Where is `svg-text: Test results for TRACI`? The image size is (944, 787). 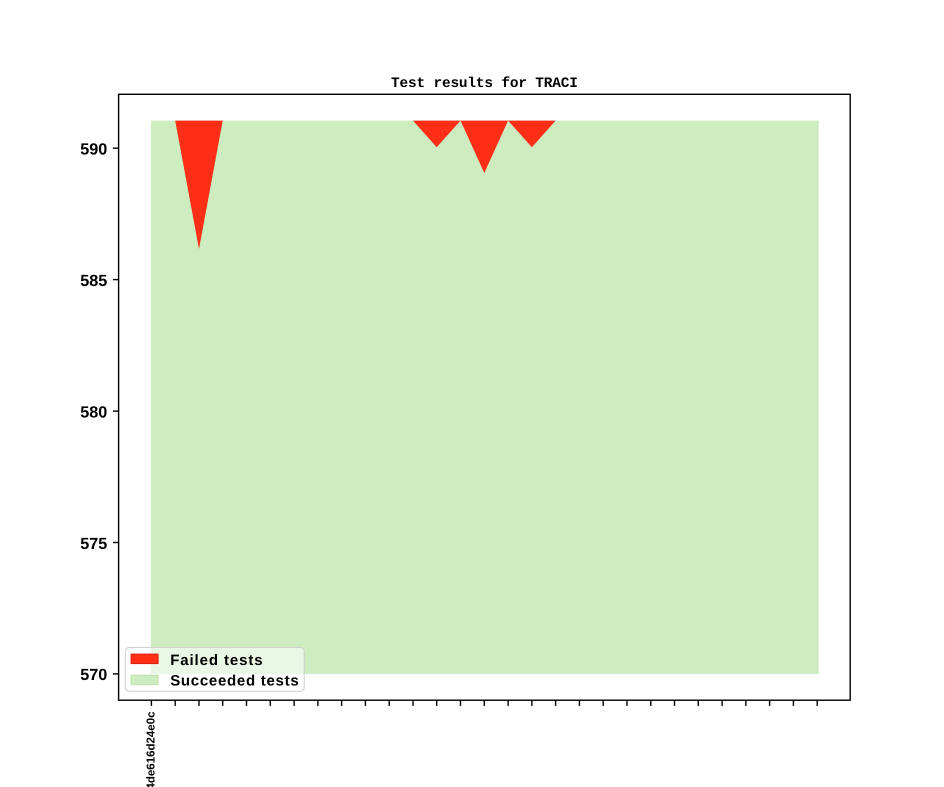
svg-text: Test results for TRACI is located at coordinates (484, 84).